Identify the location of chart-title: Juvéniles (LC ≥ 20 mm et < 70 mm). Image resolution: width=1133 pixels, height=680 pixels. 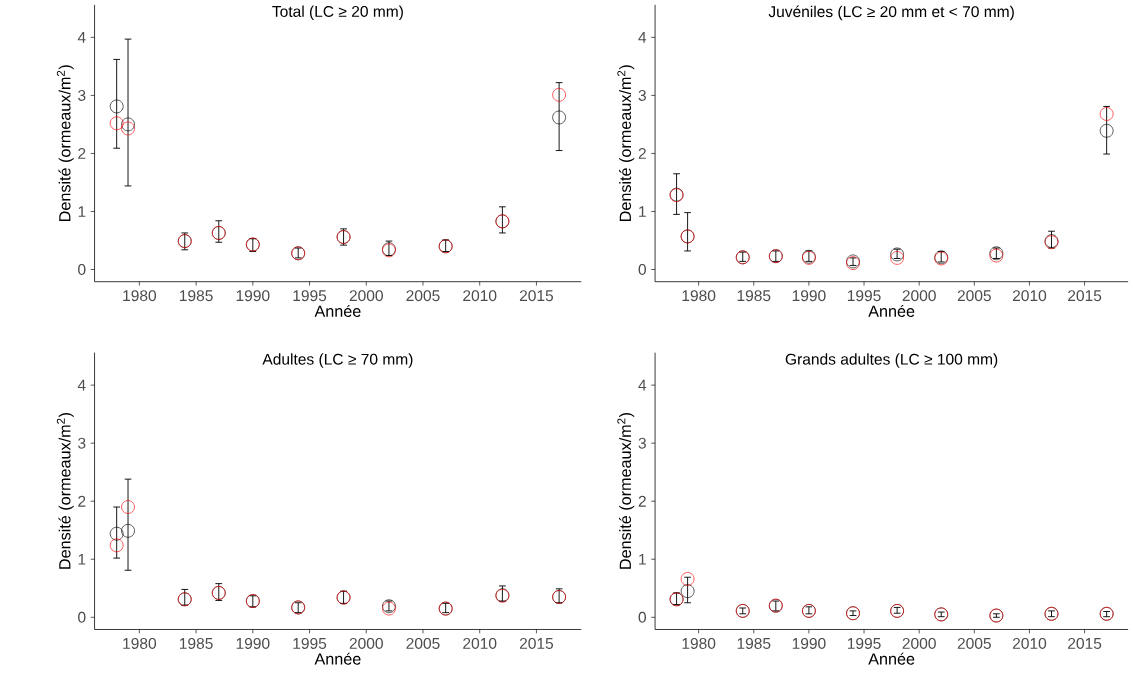
(891, 13).